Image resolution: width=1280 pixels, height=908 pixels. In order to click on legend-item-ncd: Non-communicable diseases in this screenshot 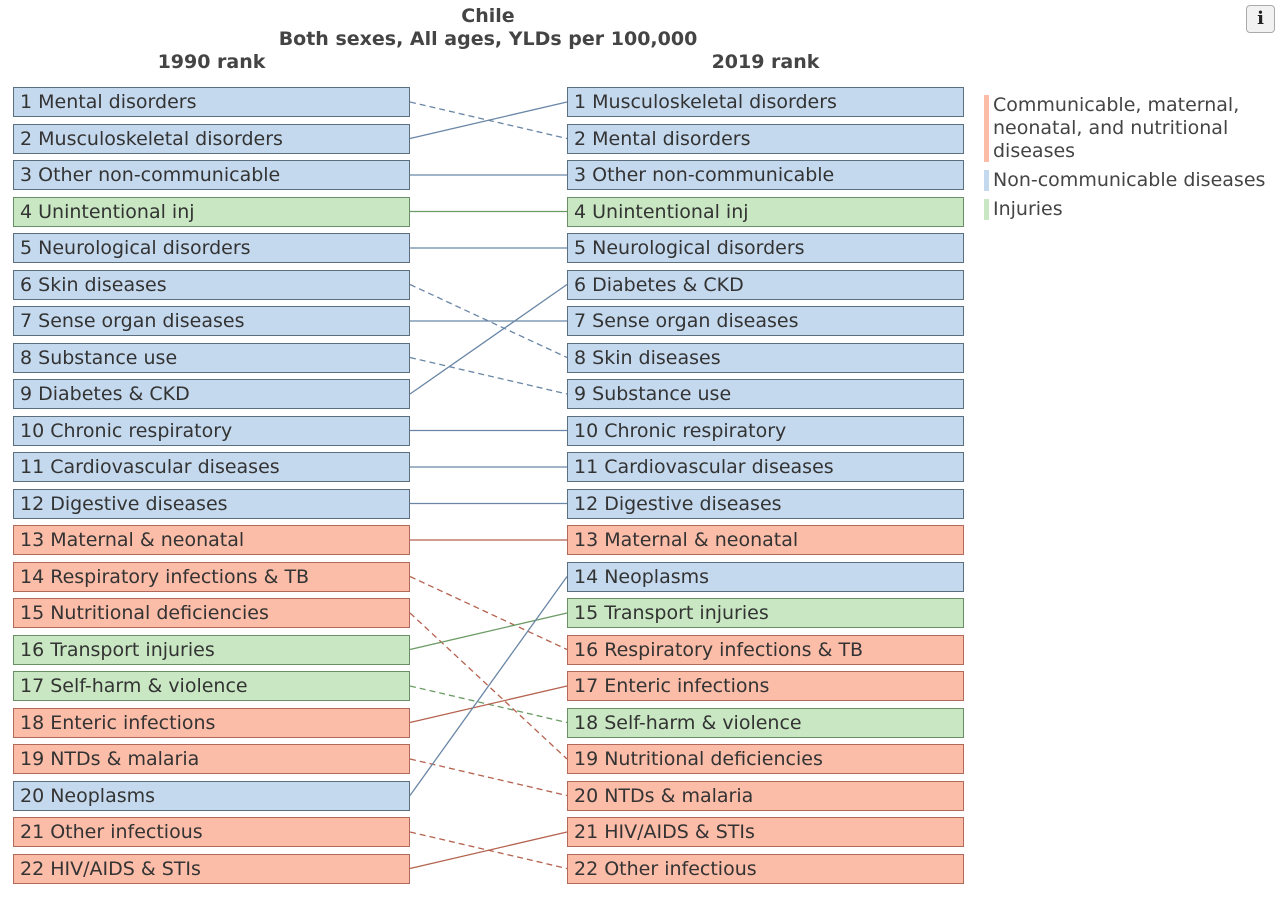, I will do `click(1129, 180)`.